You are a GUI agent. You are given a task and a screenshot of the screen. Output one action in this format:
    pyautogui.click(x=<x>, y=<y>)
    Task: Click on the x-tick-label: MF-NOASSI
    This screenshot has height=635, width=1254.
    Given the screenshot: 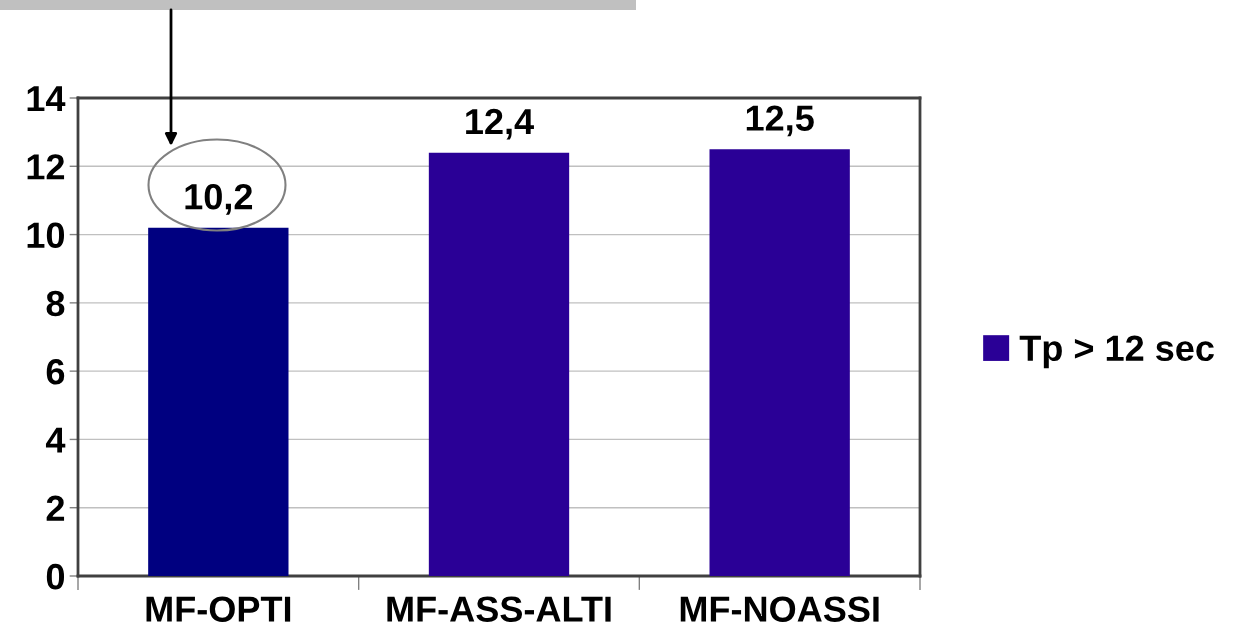 What is the action you would take?
    pyautogui.click(x=779, y=609)
    